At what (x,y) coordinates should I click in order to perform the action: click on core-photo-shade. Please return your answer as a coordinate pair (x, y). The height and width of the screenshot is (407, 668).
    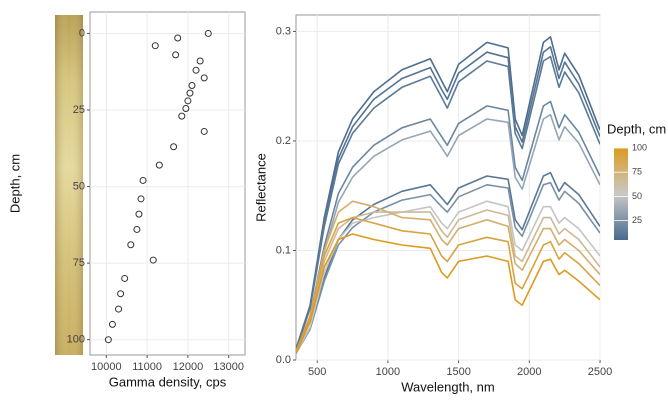
    Looking at the image, I should click on (69, 185).